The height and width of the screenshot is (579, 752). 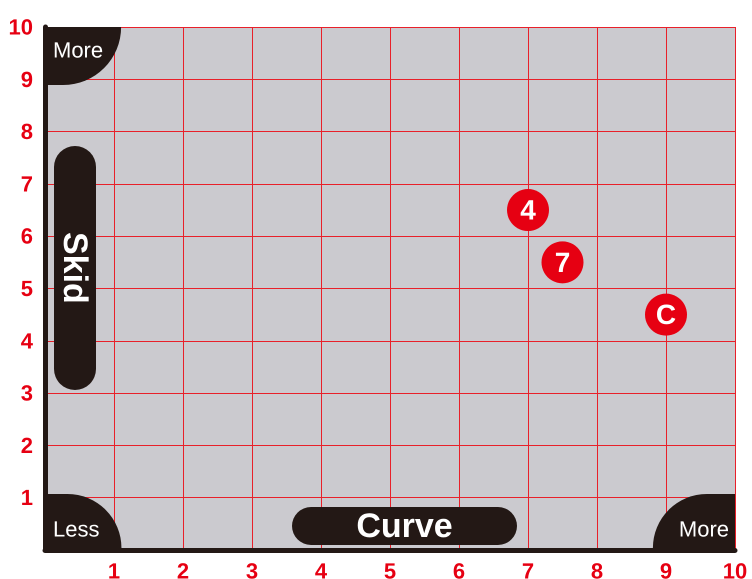 What do you see at coordinates (597, 568) in the screenshot?
I see `x-tick-label: 8` at bounding box center [597, 568].